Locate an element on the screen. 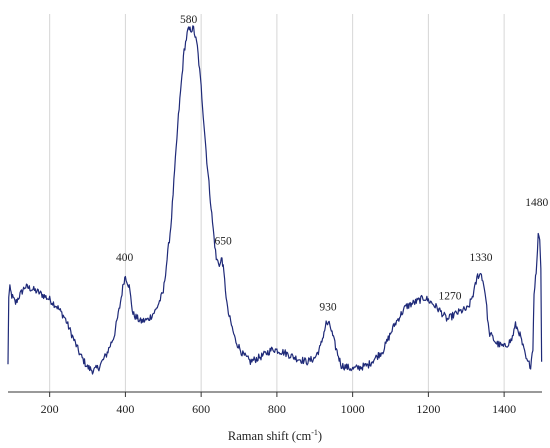 The width and height of the screenshot is (550, 448). x-axis-ticks: 200 400 600 800 1000 1200 1400 is located at coordinates (278, 404).